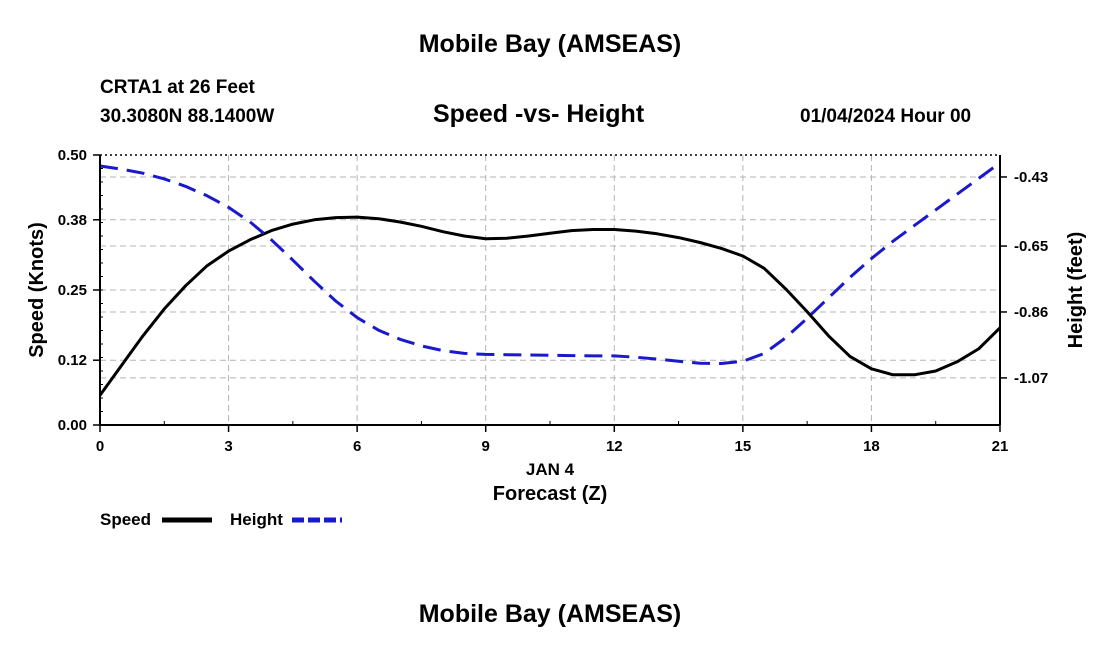 The image size is (1100, 650). I want to click on x-tick-label: 3, so click(228, 446).